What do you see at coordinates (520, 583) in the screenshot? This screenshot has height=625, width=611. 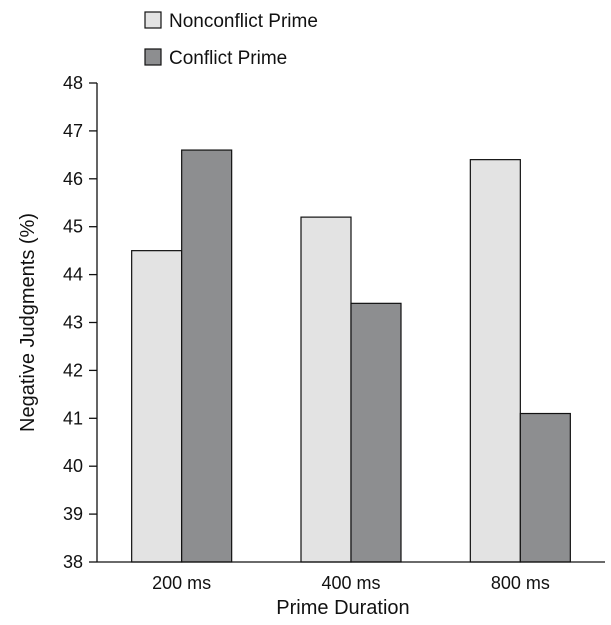 I see `x-tick-label-800-ms: 800 ms` at bounding box center [520, 583].